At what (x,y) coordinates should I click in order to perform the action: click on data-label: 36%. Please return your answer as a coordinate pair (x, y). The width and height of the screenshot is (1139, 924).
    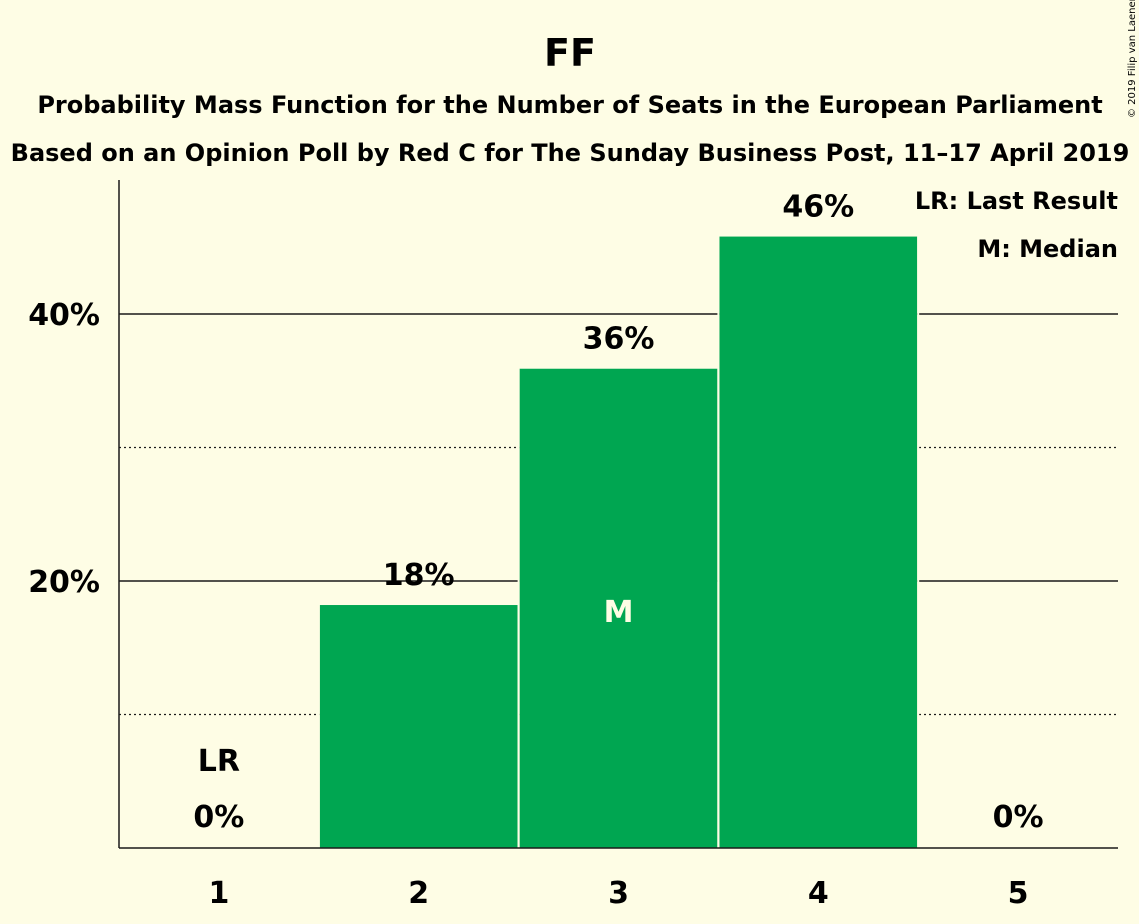
    Looking at the image, I should click on (619, 339).